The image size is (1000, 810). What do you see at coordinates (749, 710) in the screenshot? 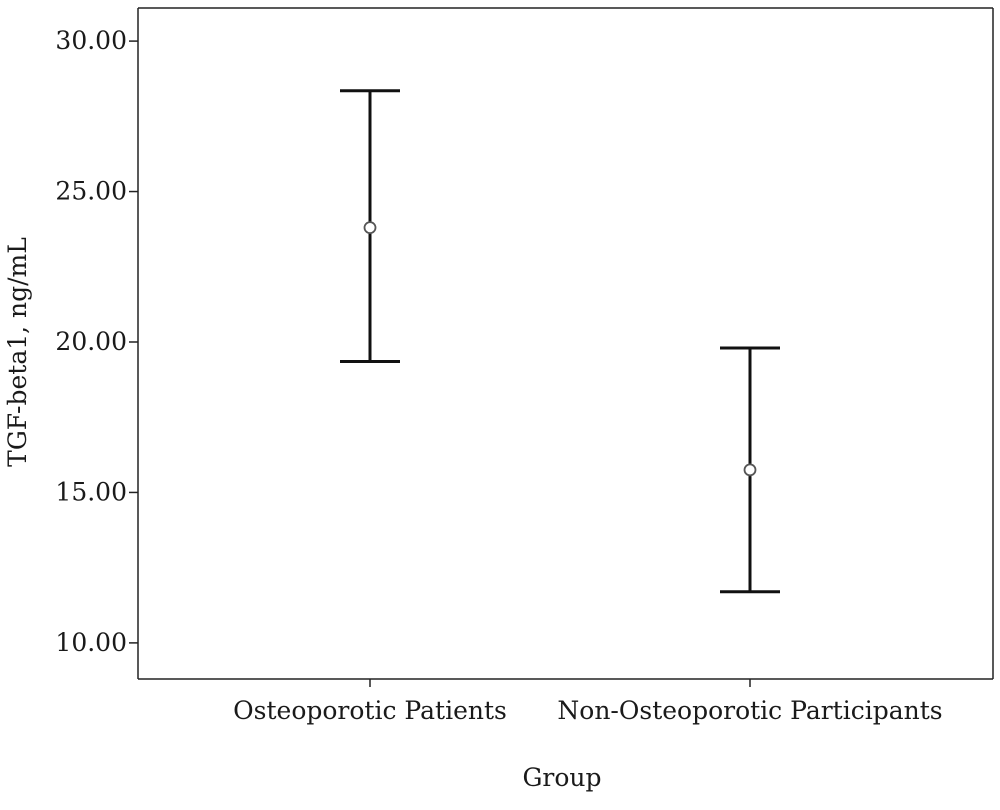
I see `x-tick-label: Non-Osteoporotic Participants` at bounding box center [749, 710].